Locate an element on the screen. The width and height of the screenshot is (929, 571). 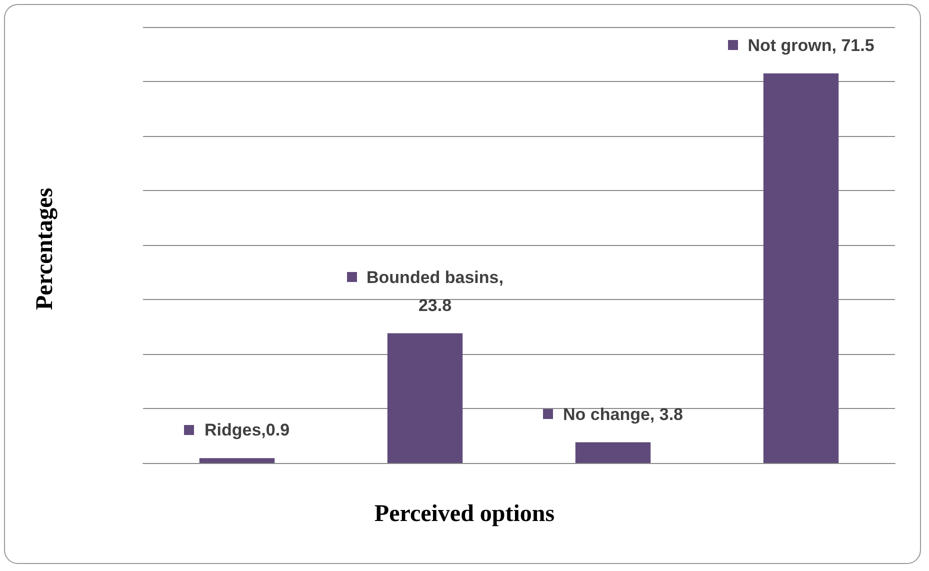
data-label: Not grown, 71.5 is located at coordinates (811, 45).